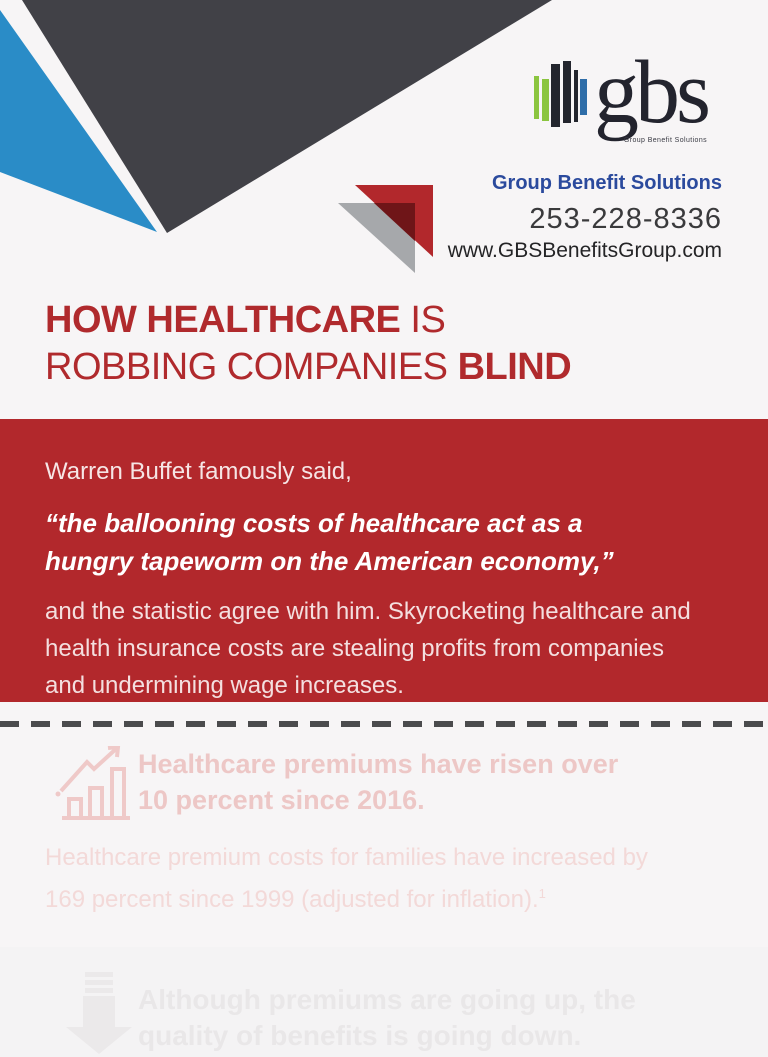 The image size is (768, 1057). Describe the element at coordinates (198, 471) in the screenshot. I see `quote-intro: Warren Buffet famously said,` at that location.